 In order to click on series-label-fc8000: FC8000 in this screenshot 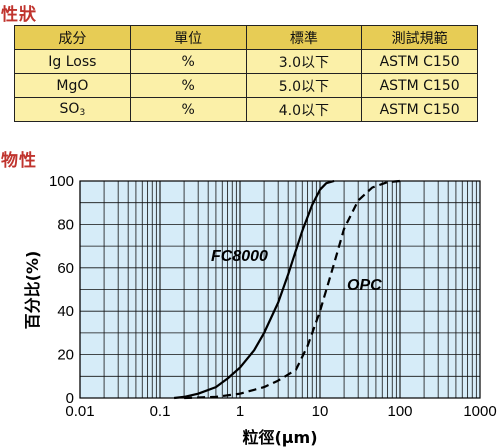, I will do `click(239, 256)`.